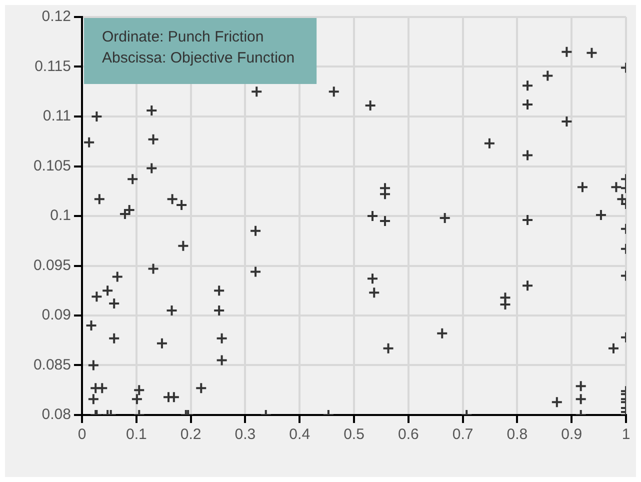  I want to click on x-tick-label: 1, so click(626, 435).